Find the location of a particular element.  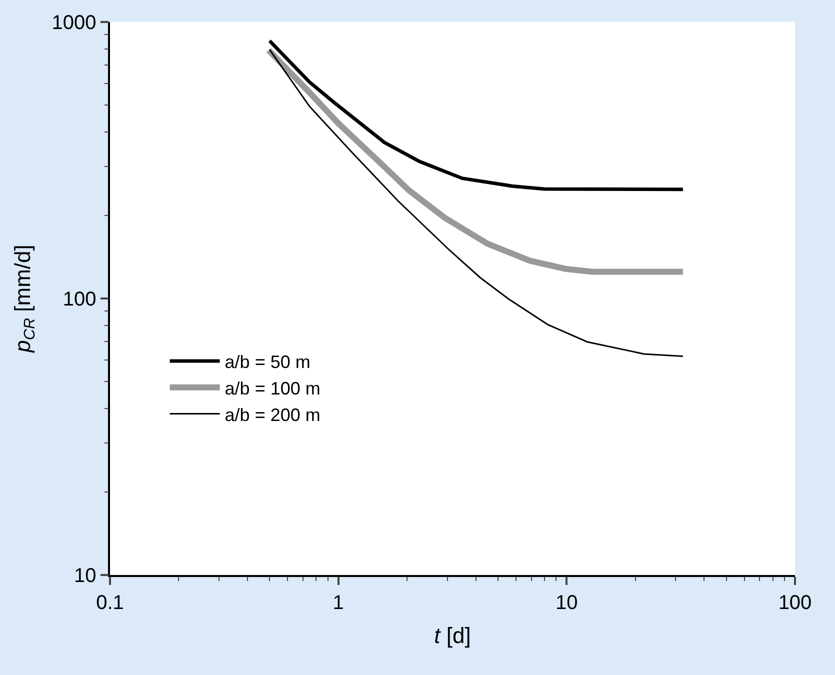

x-tick-label: 0.1 is located at coordinates (110, 603).